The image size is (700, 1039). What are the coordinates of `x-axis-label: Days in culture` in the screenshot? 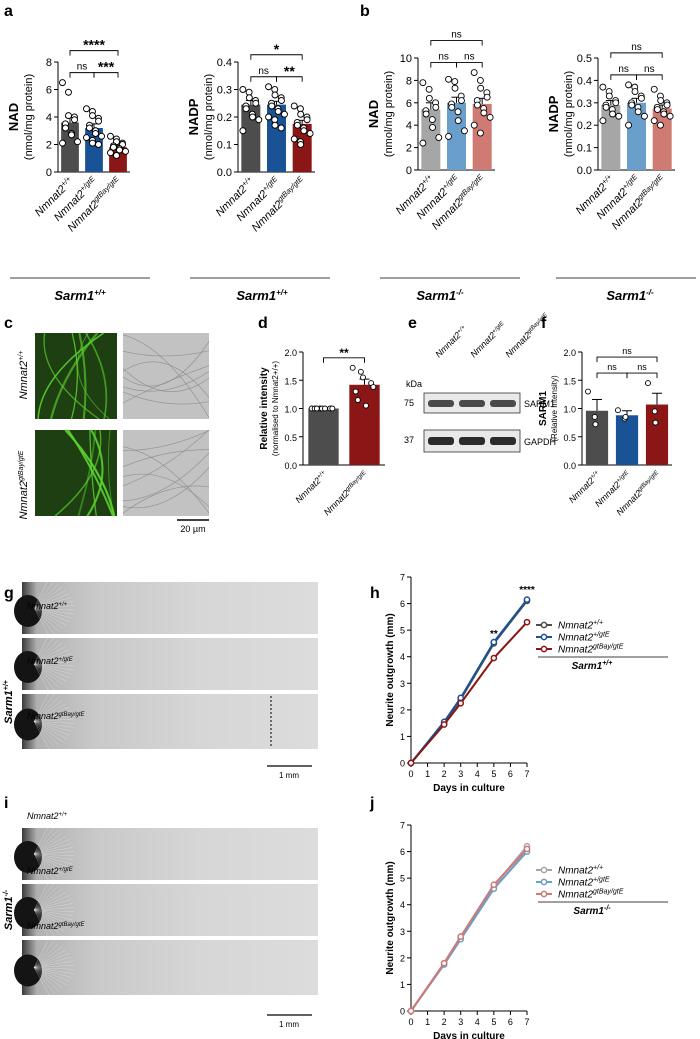 It's located at (469, 1035).